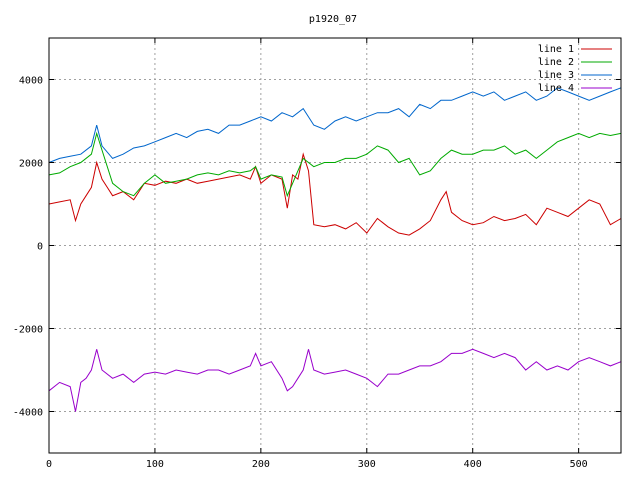  I want to click on x-tick-label: 200, so click(261, 464).